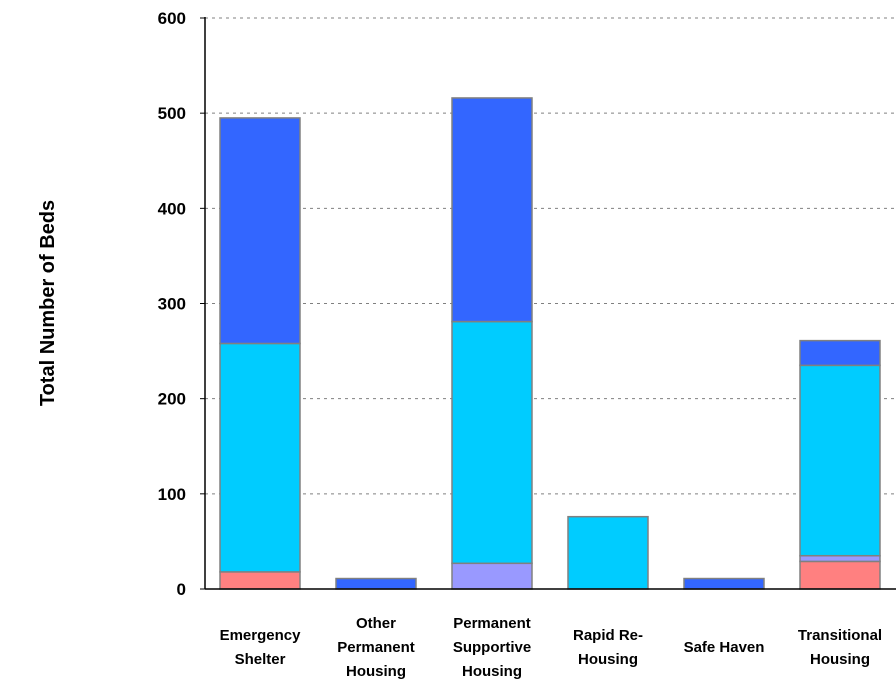 This screenshot has width=896, height=682. Describe the element at coordinates (376, 647) in the screenshot. I see `x-category-label: Other Permanent Housing` at that location.